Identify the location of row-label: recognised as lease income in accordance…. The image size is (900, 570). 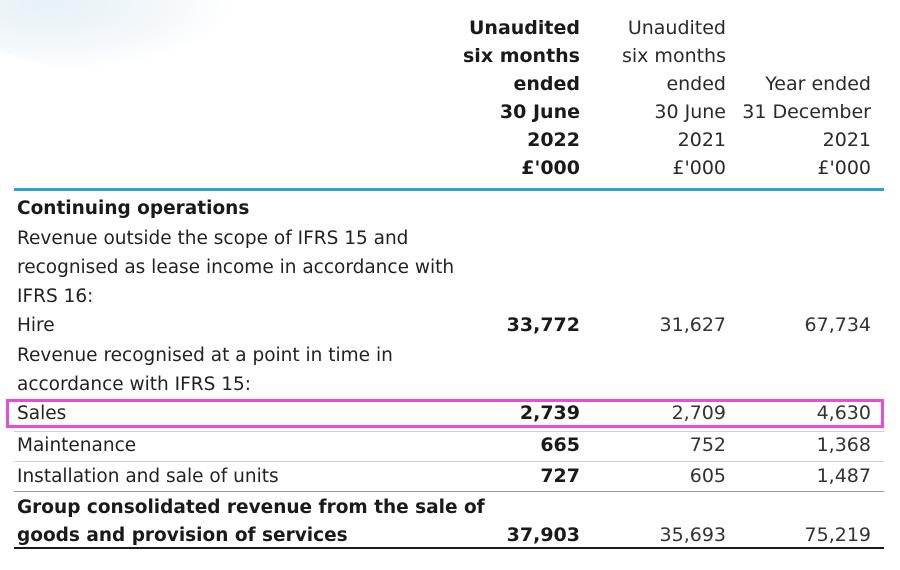
(236, 267).